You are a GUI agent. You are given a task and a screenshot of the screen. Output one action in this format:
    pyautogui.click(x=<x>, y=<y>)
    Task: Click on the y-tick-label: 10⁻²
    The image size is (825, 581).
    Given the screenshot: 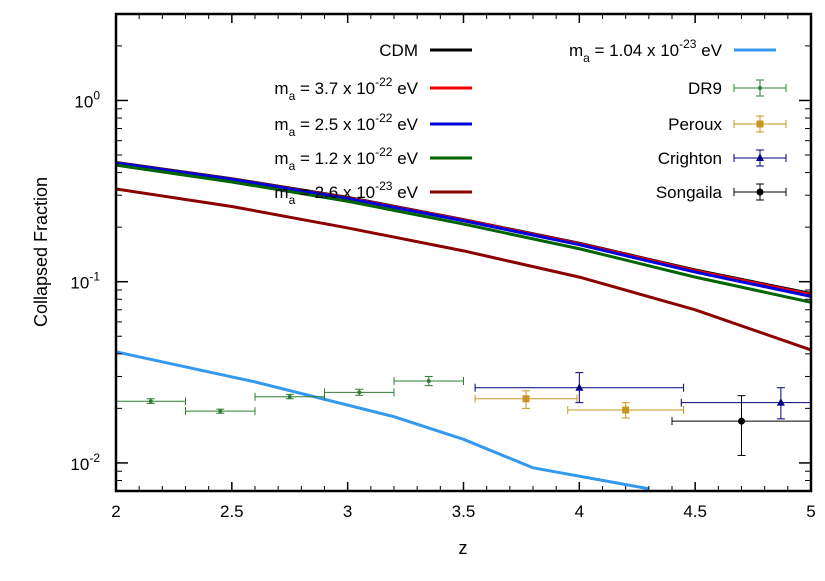 What is the action you would take?
    pyautogui.click(x=85, y=462)
    